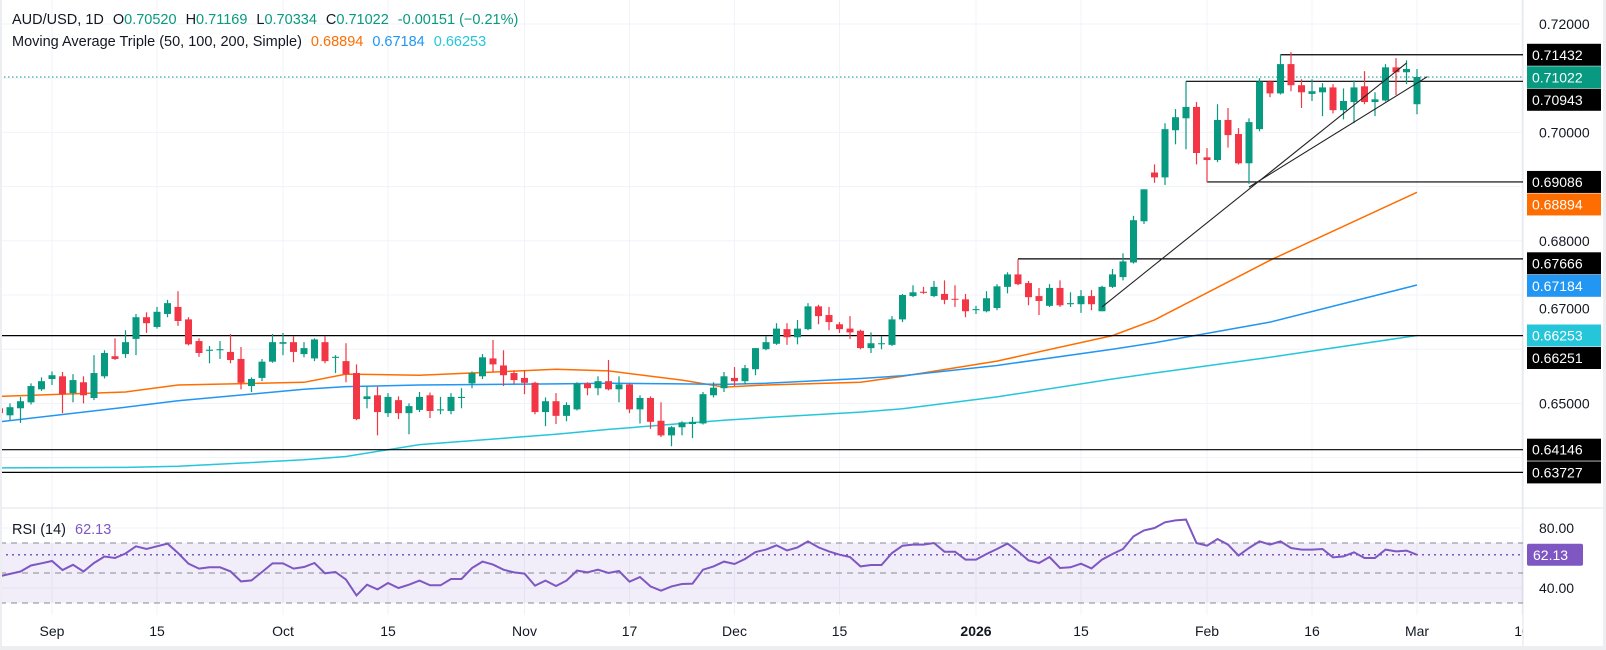 This screenshot has height=650, width=1606. Describe the element at coordinates (734, 631) in the screenshot. I see `time-tick-label: Dec` at that location.